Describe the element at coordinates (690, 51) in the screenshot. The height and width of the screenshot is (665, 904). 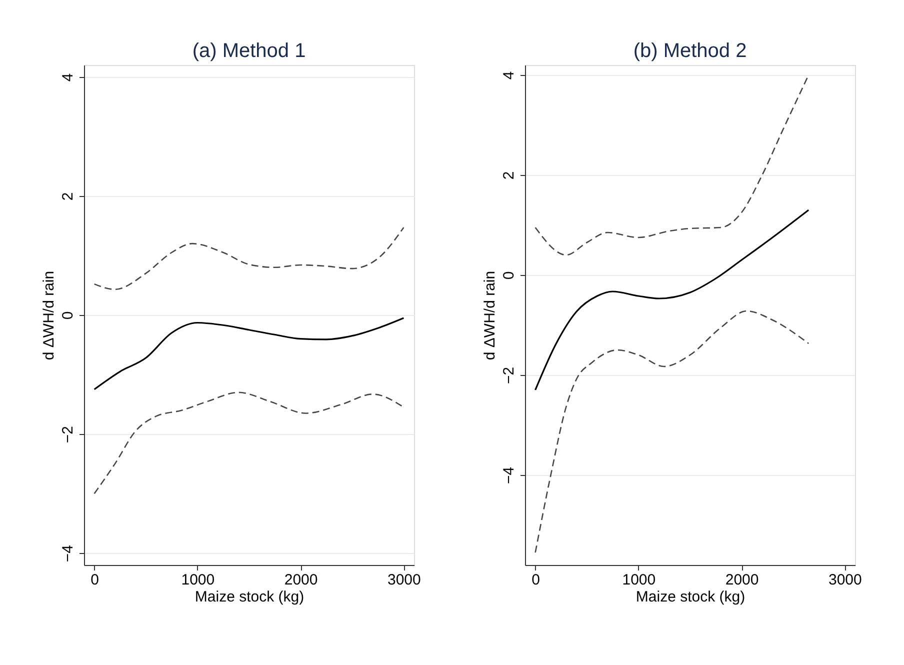
I see `chart-title: (b) Method 2` at that location.